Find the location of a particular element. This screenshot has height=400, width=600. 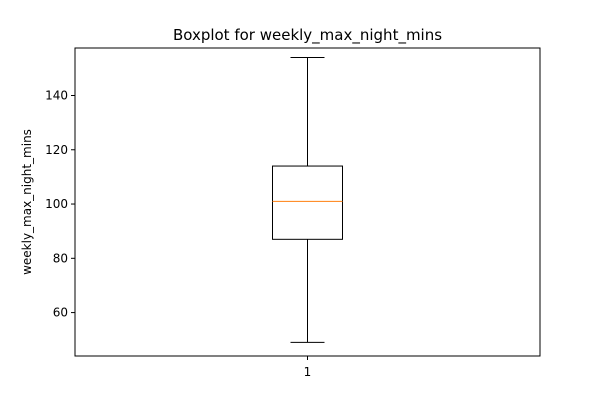

y-tick-label: 140 is located at coordinates (56, 95).